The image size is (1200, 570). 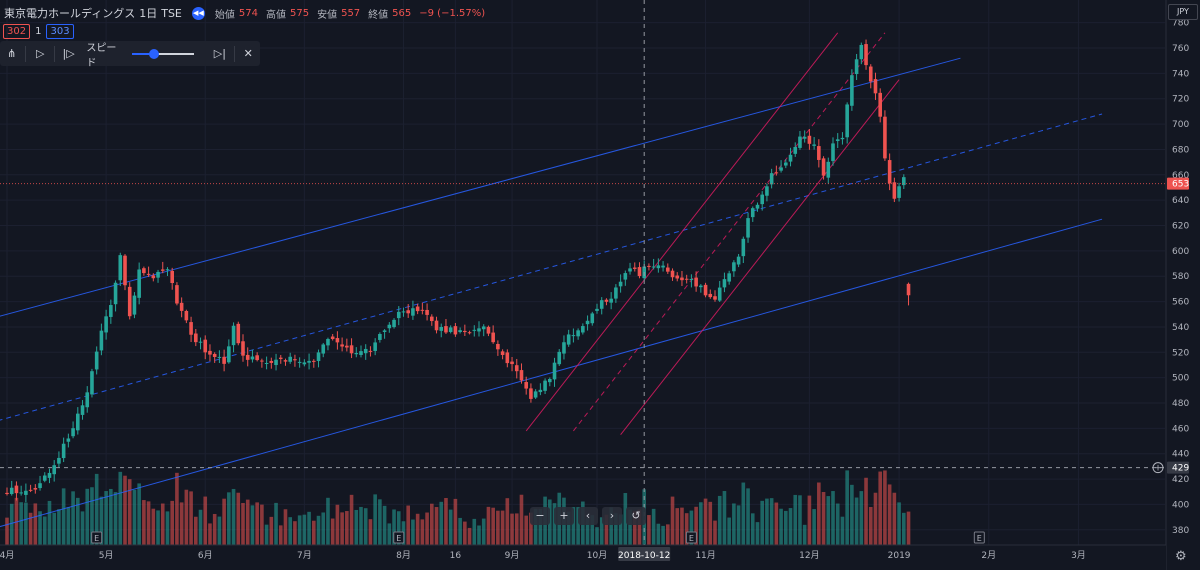 I want to click on play-icon: ▷, so click(x=40, y=53).